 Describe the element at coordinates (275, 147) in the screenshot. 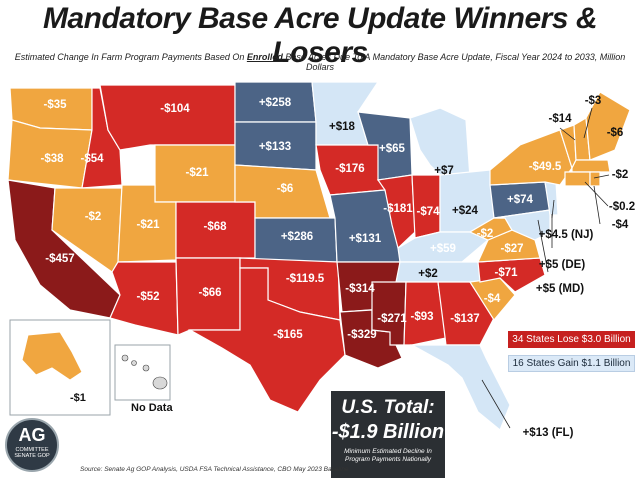

I see `label-sd: +$133` at that location.